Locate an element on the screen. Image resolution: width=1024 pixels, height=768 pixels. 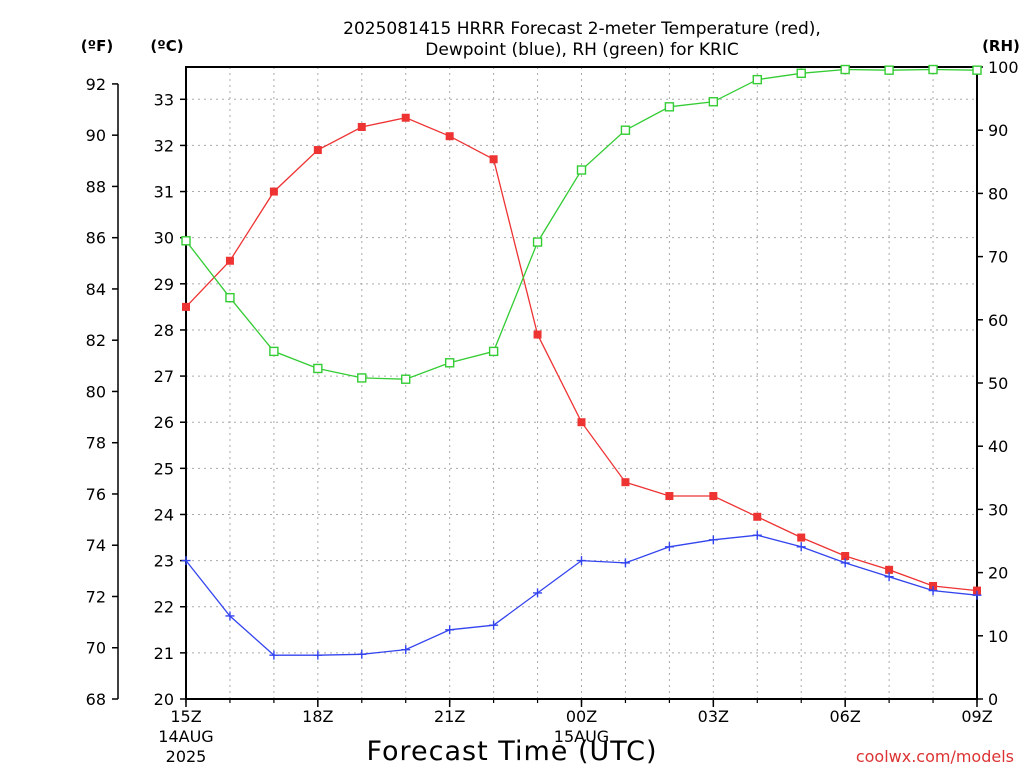
chart-title-line2: Dewpoint (blue), RH (green) for KRIC is located at coordinates (581, 50).